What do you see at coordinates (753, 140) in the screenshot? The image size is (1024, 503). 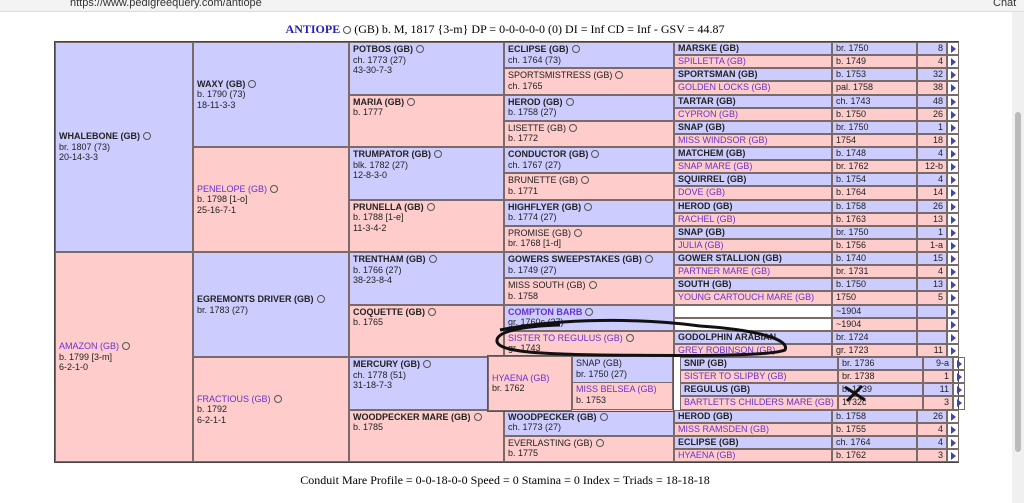 I see `horse-name: MISS WINDSOR (GB)` at bounding box center [753, 140].